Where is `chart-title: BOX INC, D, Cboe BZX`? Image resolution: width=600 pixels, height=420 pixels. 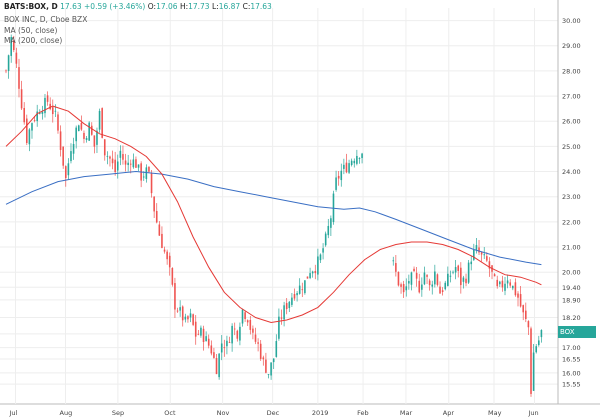
chart-title: BOX INC, D, Cboe BZX is located at coordinates (46, 19).